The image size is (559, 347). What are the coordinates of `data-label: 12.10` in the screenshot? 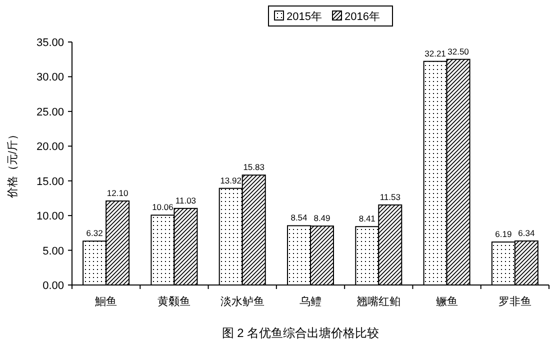 It's located at (117, 193).